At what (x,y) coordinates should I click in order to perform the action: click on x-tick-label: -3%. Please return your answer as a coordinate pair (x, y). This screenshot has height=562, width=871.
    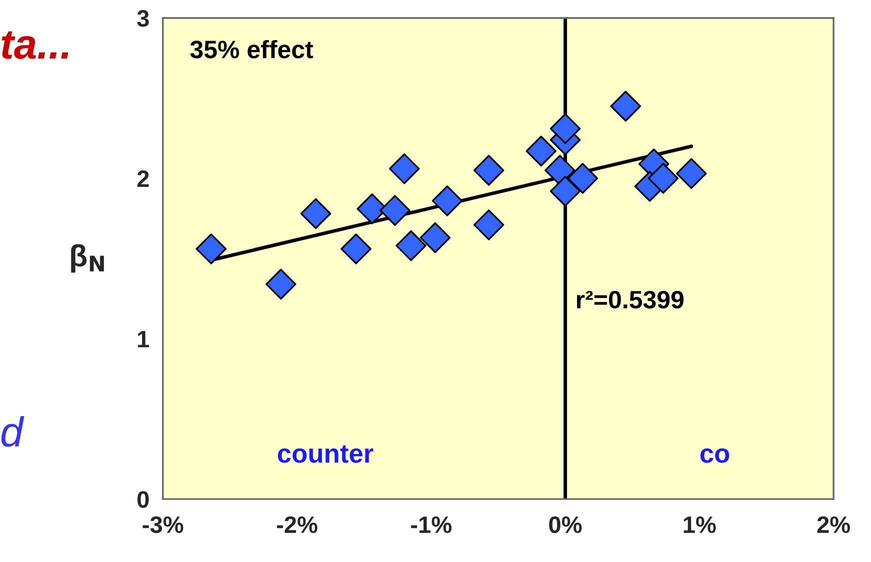
    Looking at the image, I should click on (163, 525).